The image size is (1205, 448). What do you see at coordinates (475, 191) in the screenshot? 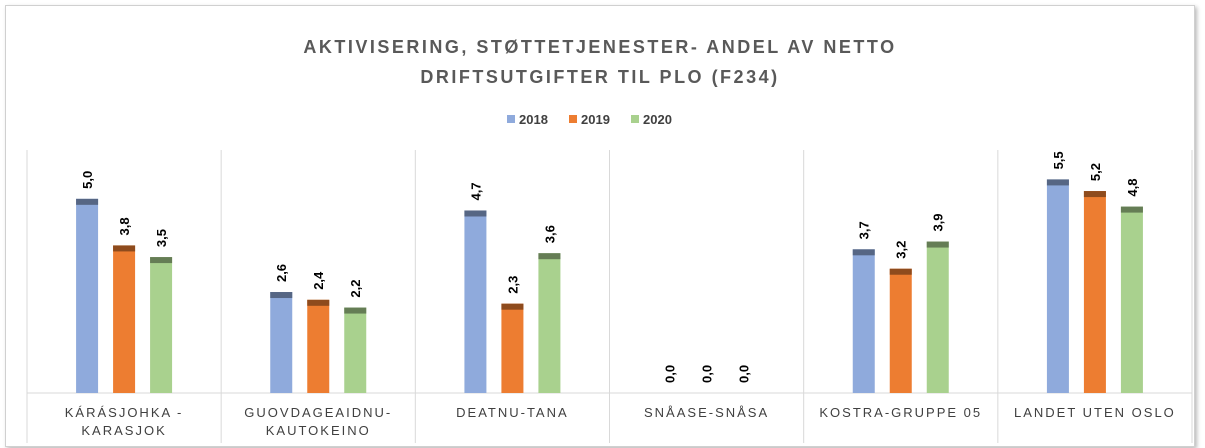
I see `data-label: 4,7` at bounding box center [475, 191].